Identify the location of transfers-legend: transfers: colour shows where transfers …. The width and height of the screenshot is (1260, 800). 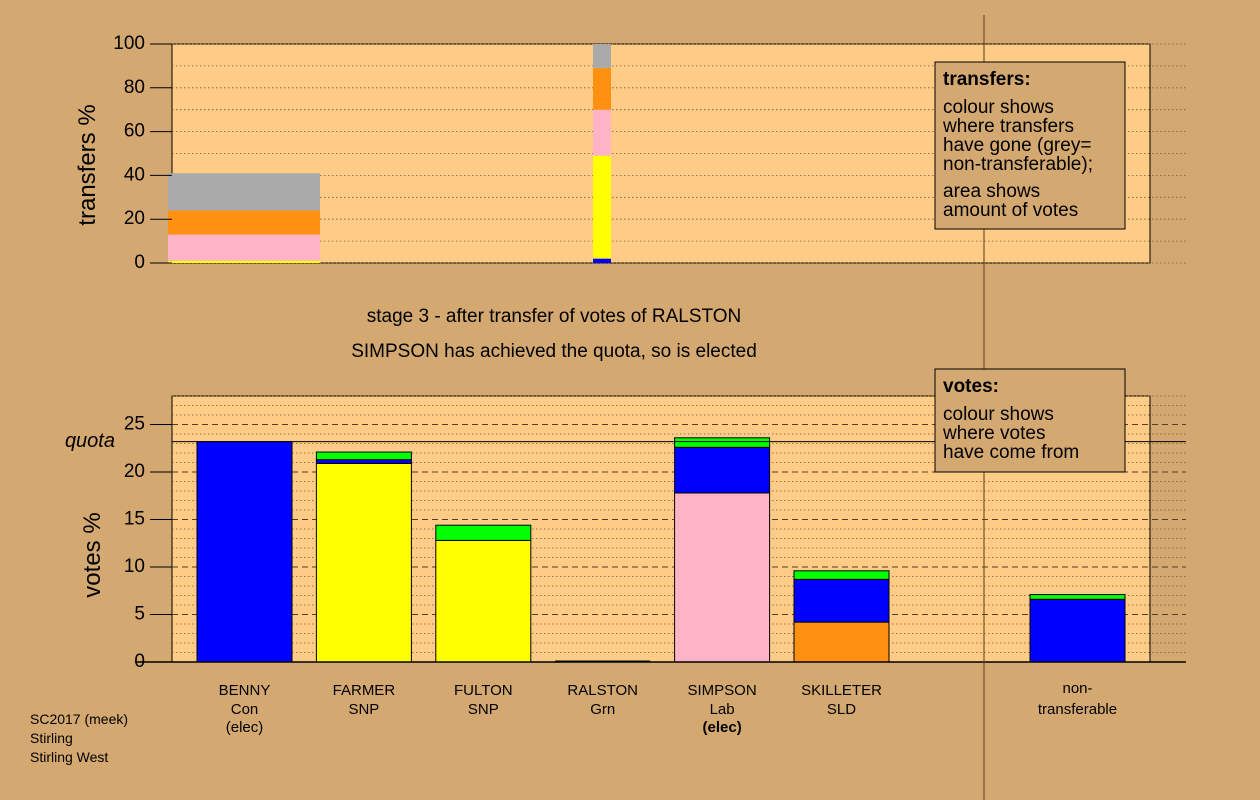
(1030, 145).